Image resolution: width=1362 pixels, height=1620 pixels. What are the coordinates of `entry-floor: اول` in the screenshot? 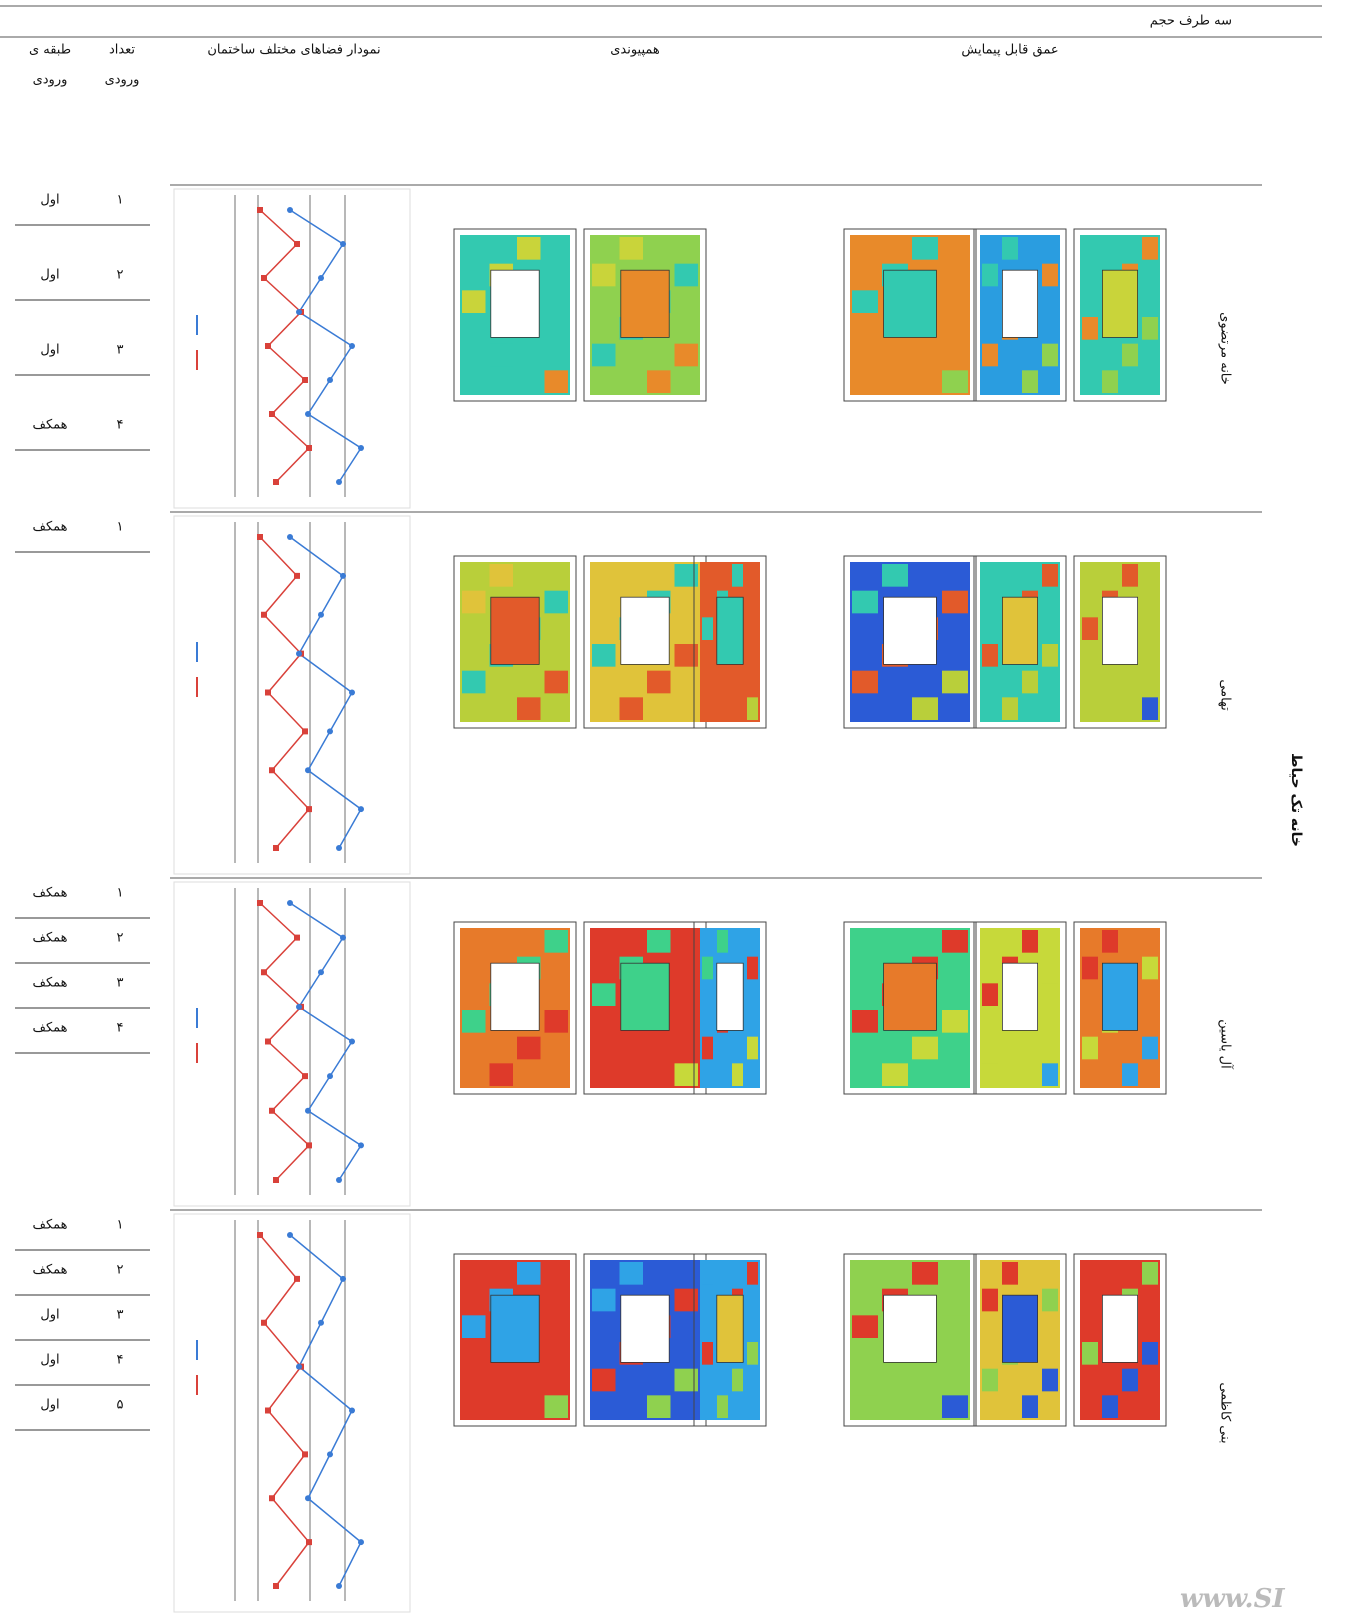 It's located at (49, 350).